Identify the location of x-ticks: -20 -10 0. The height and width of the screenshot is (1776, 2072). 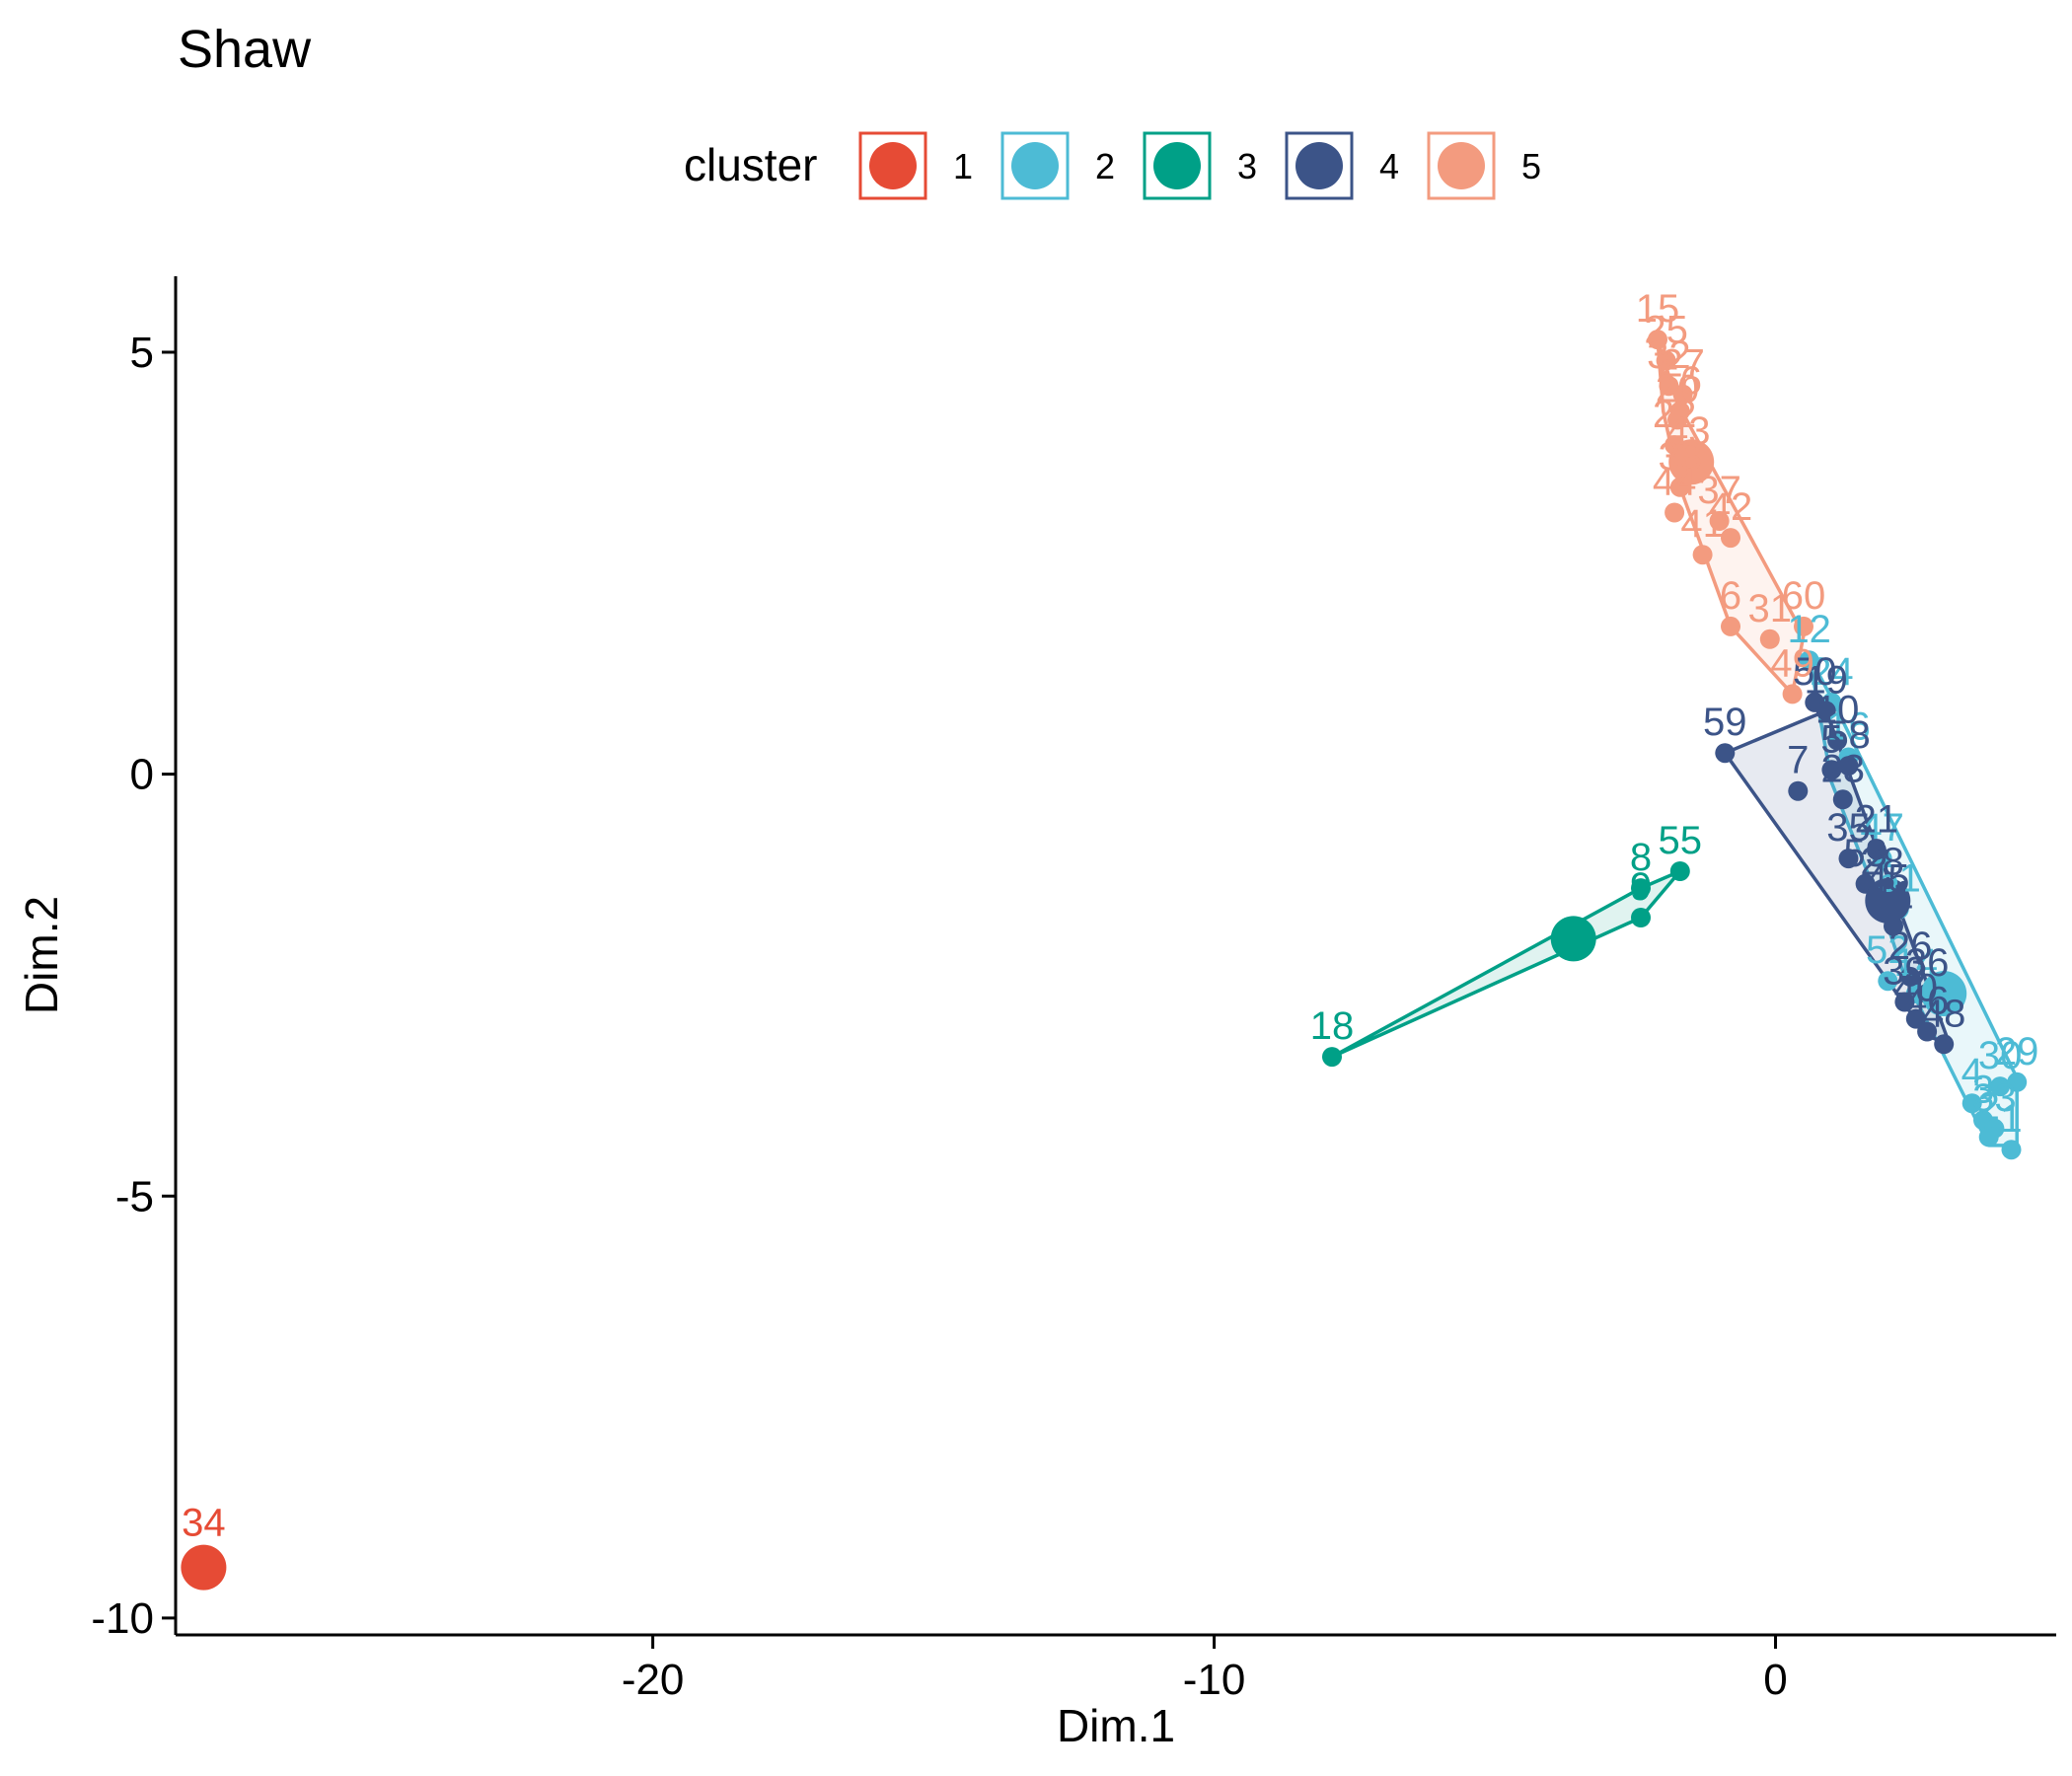
(1205, 1670).